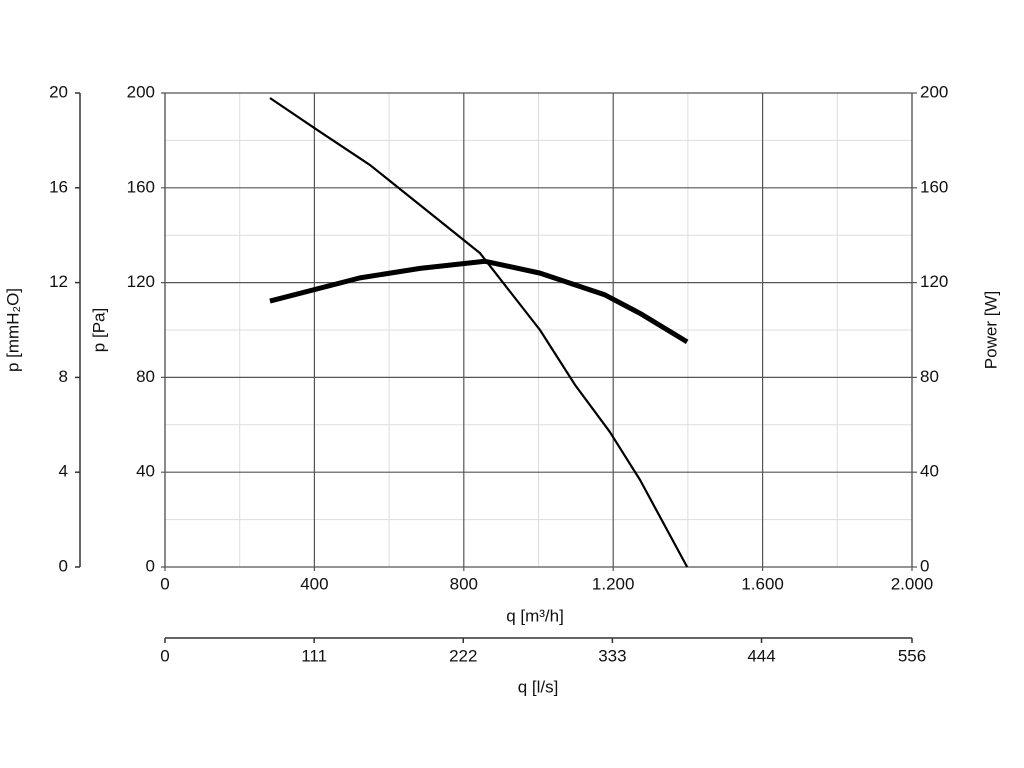 The image size is (1024, 768). Describe the element at coordinates (929, 376) in the screenshot. I see `y2-tick-label: 80` at that location.